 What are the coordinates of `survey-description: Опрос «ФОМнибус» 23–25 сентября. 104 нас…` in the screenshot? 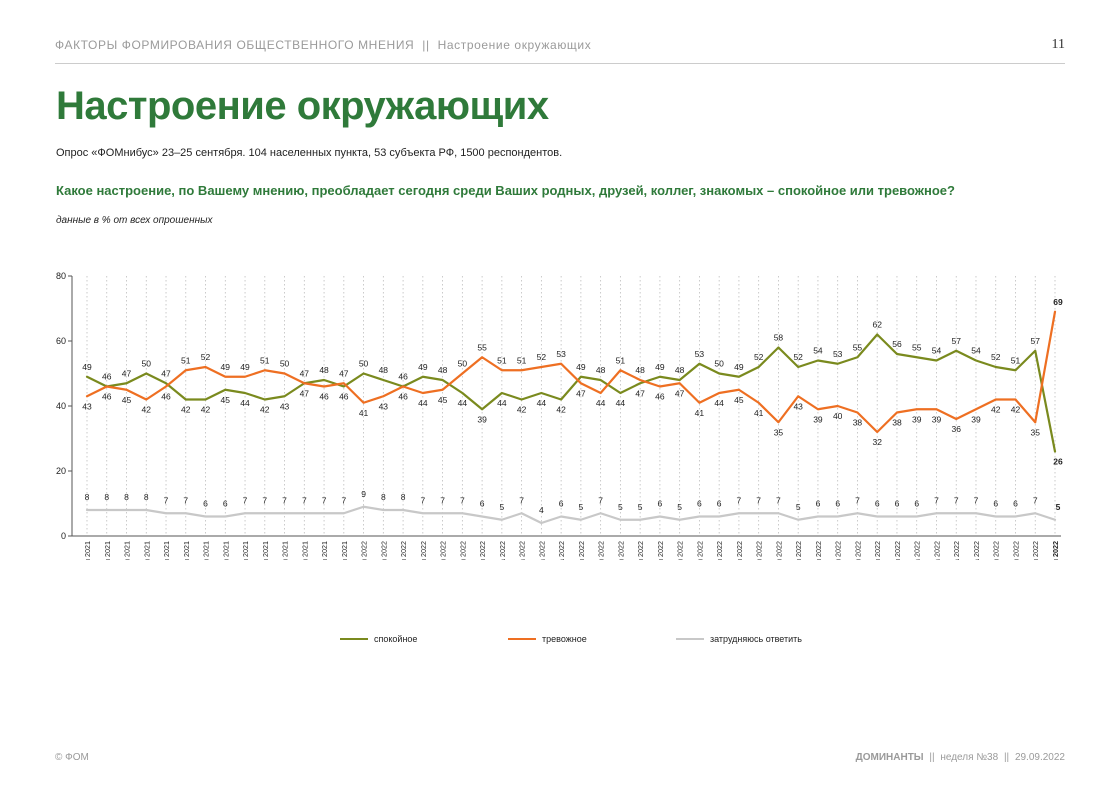 It's located at (309, 153).